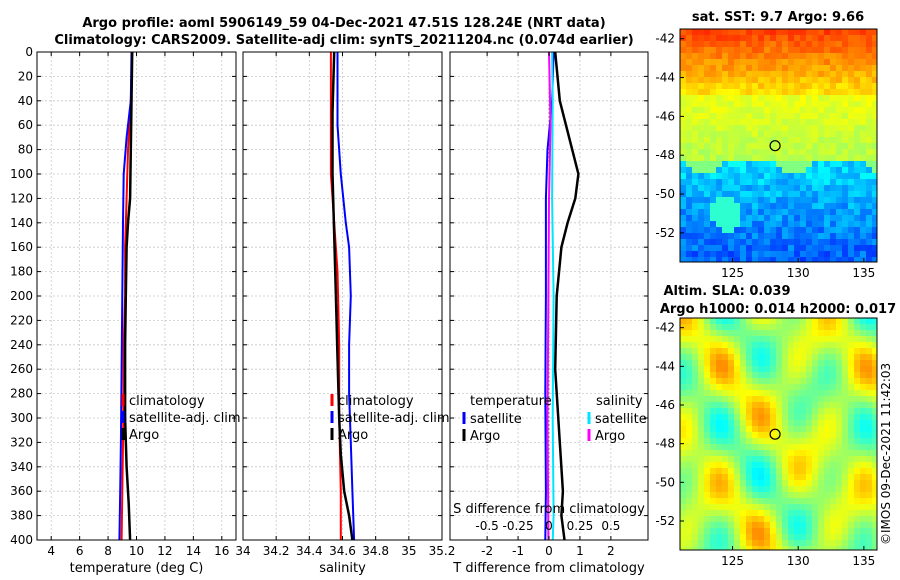 This screenshot has width=900, height=580. Describe the element at coordinates (798, 561) in the screenshot. I see `x-tick-label: 130` at that location.